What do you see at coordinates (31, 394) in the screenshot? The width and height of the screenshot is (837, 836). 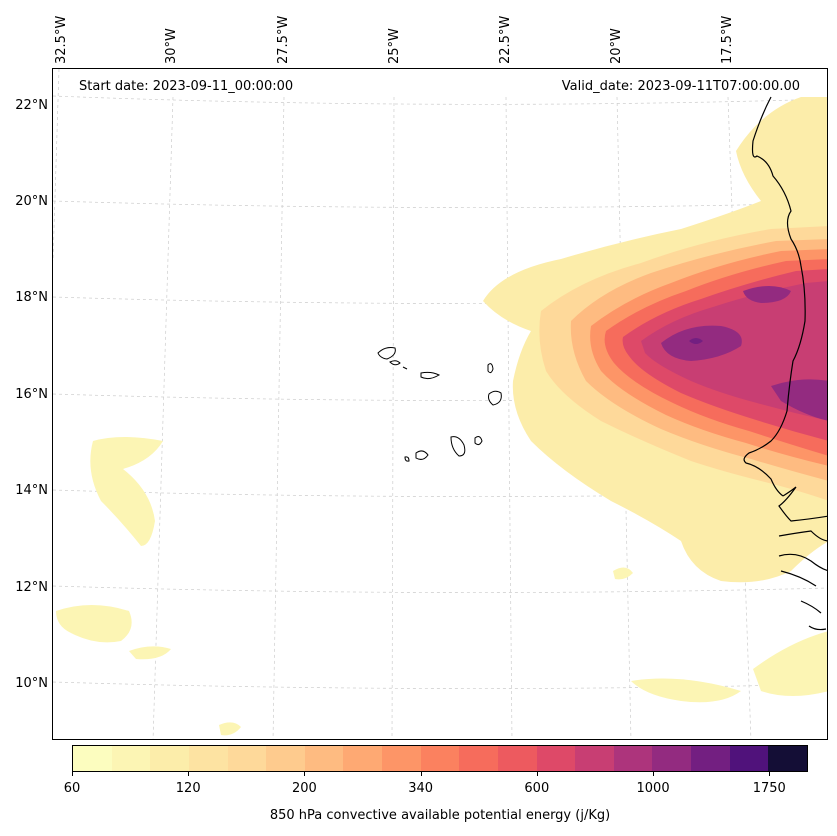 I see `lat-label: 16°N` at bounding box center [31, 394].